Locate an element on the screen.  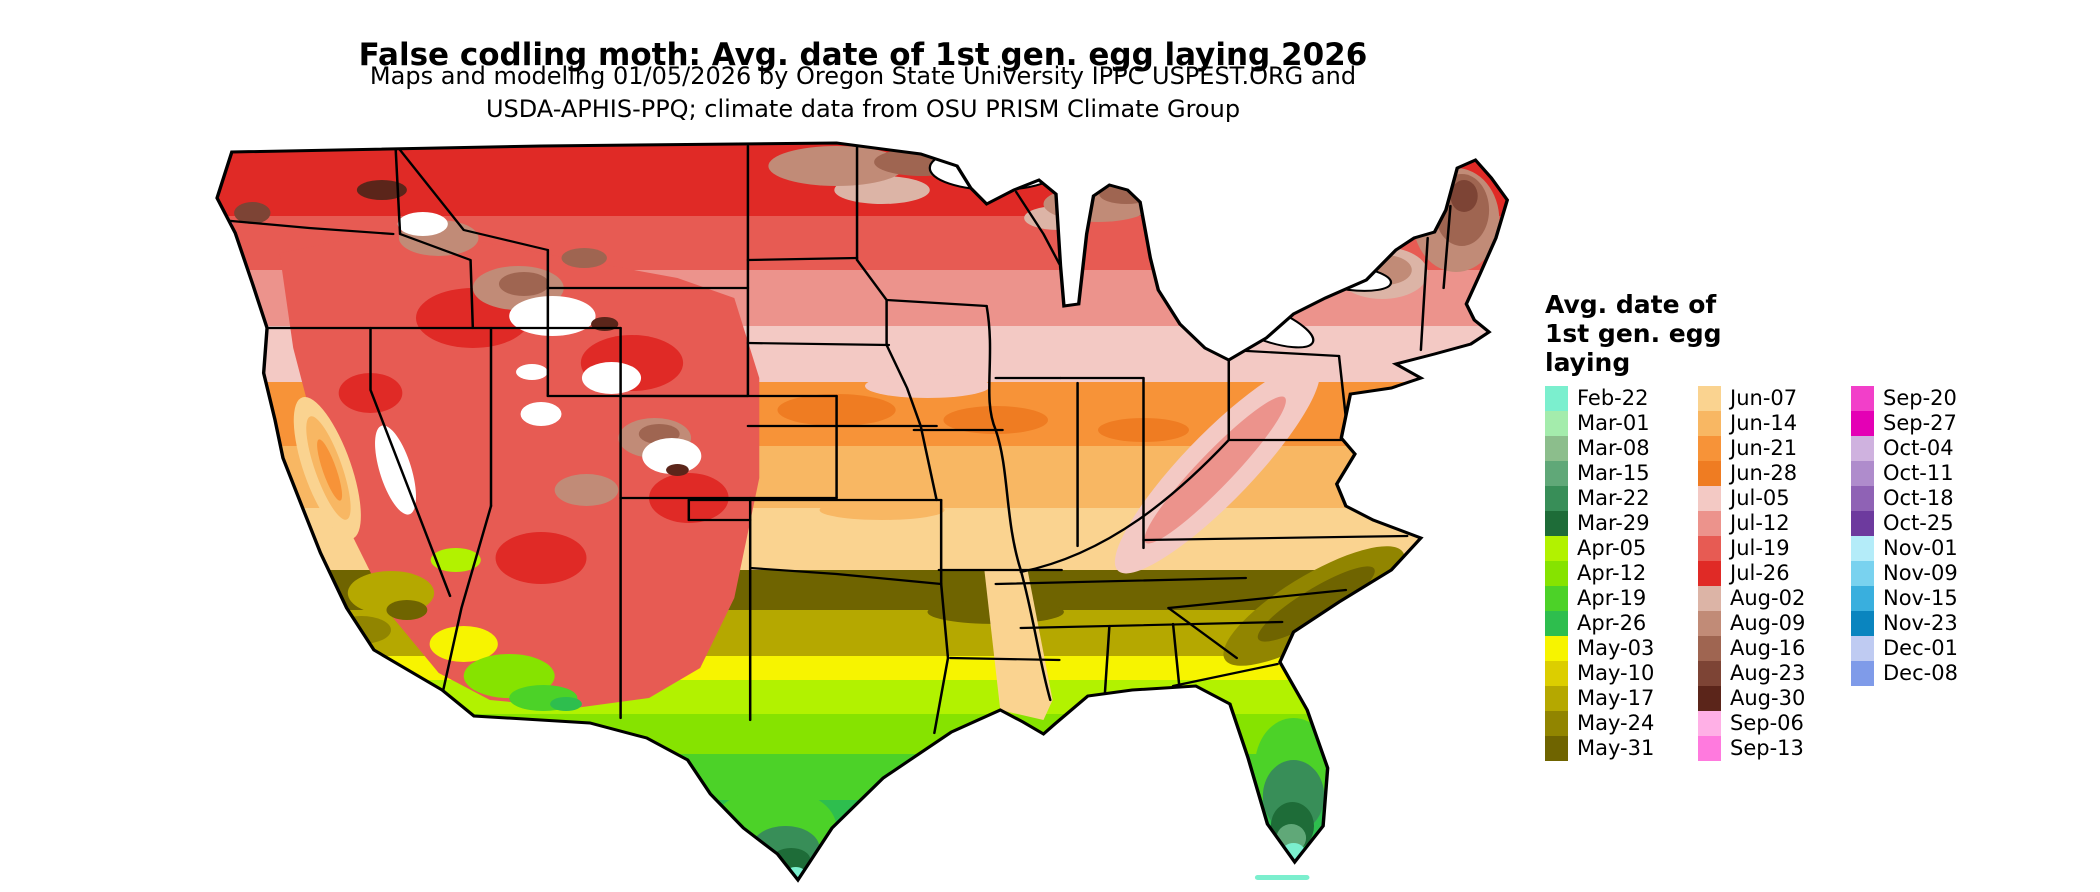
legend-label: Apr-26 is located at coordinates (1612, 623).